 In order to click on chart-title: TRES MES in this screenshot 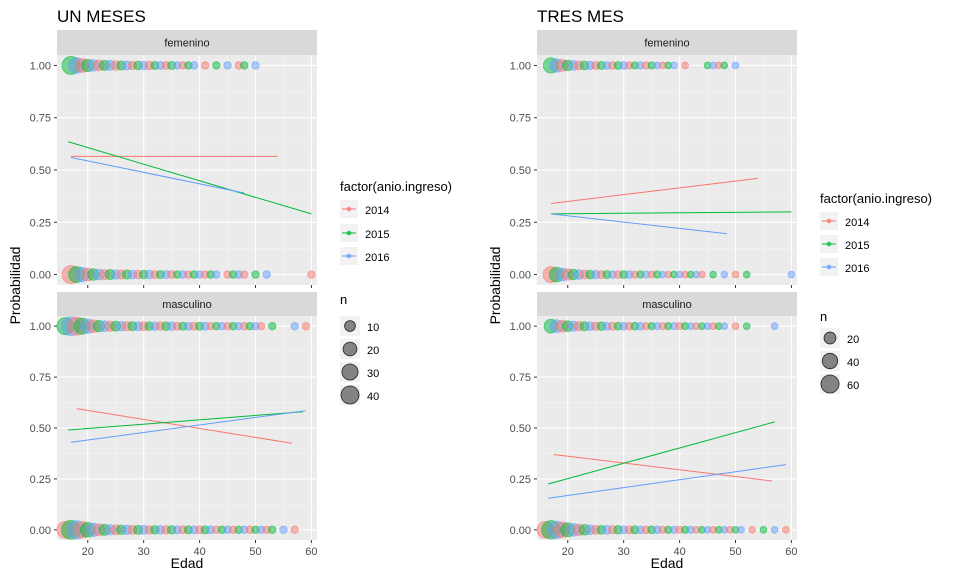, I will do `click(580, 16)`.